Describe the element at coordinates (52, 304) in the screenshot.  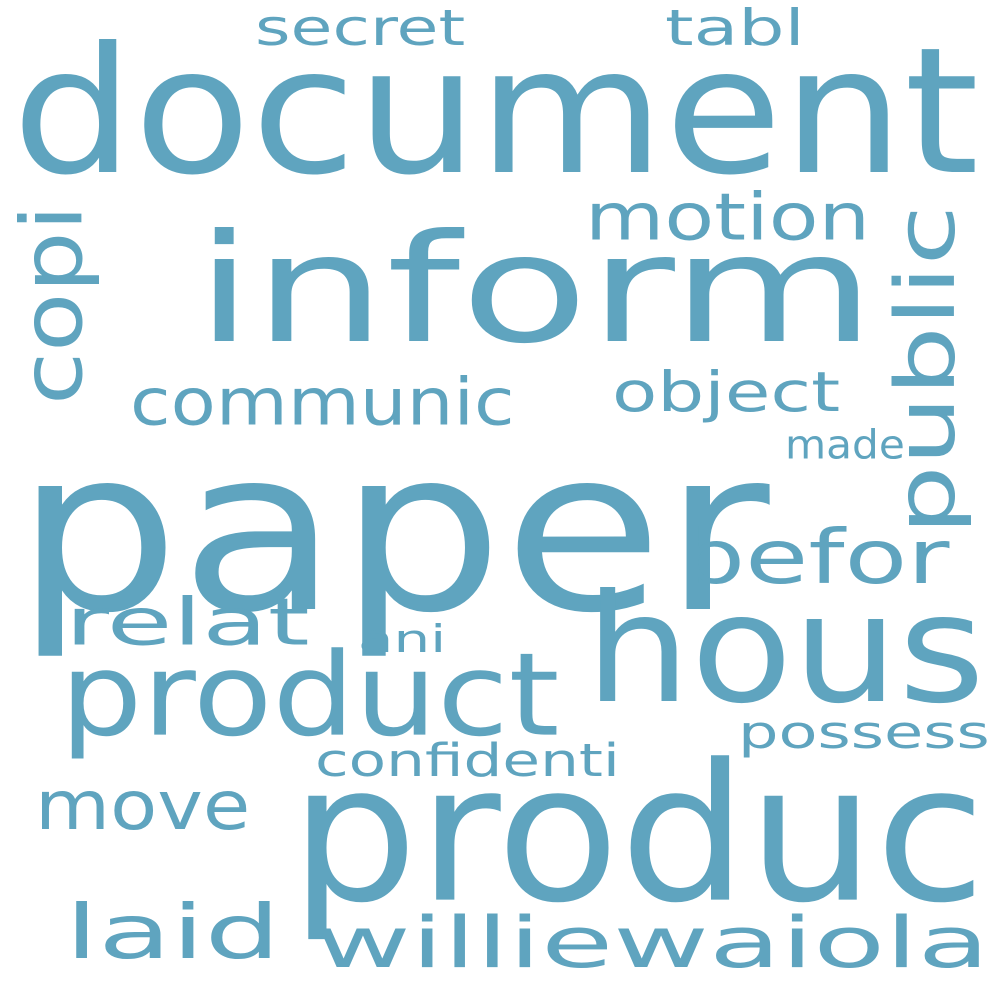
I see `word-copi: copi` at that location.